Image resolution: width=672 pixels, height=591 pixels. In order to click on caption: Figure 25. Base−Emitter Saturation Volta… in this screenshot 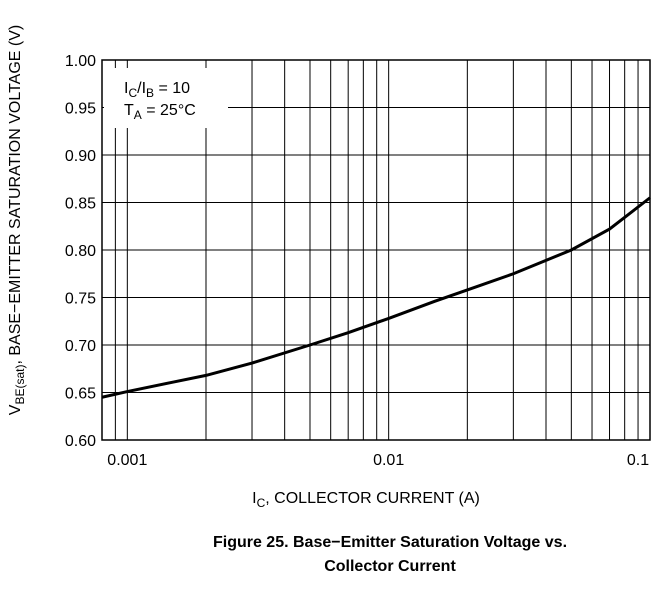, I will do `click(390, 542)`.